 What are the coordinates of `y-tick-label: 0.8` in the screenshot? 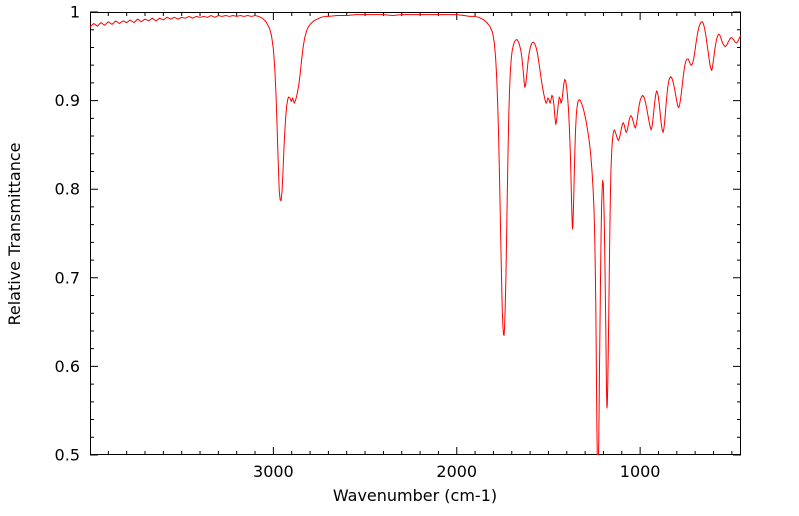 It's located at (67, 189).